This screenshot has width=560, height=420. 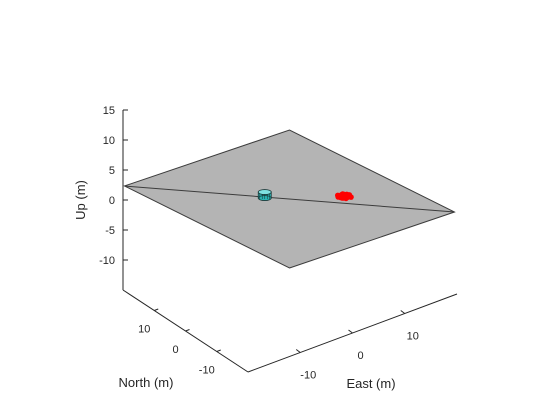 What do you see at coordinates (370, 383) in the screenshot?
I see `x-axis-label: East (m)` at bounding box center [370, 383].